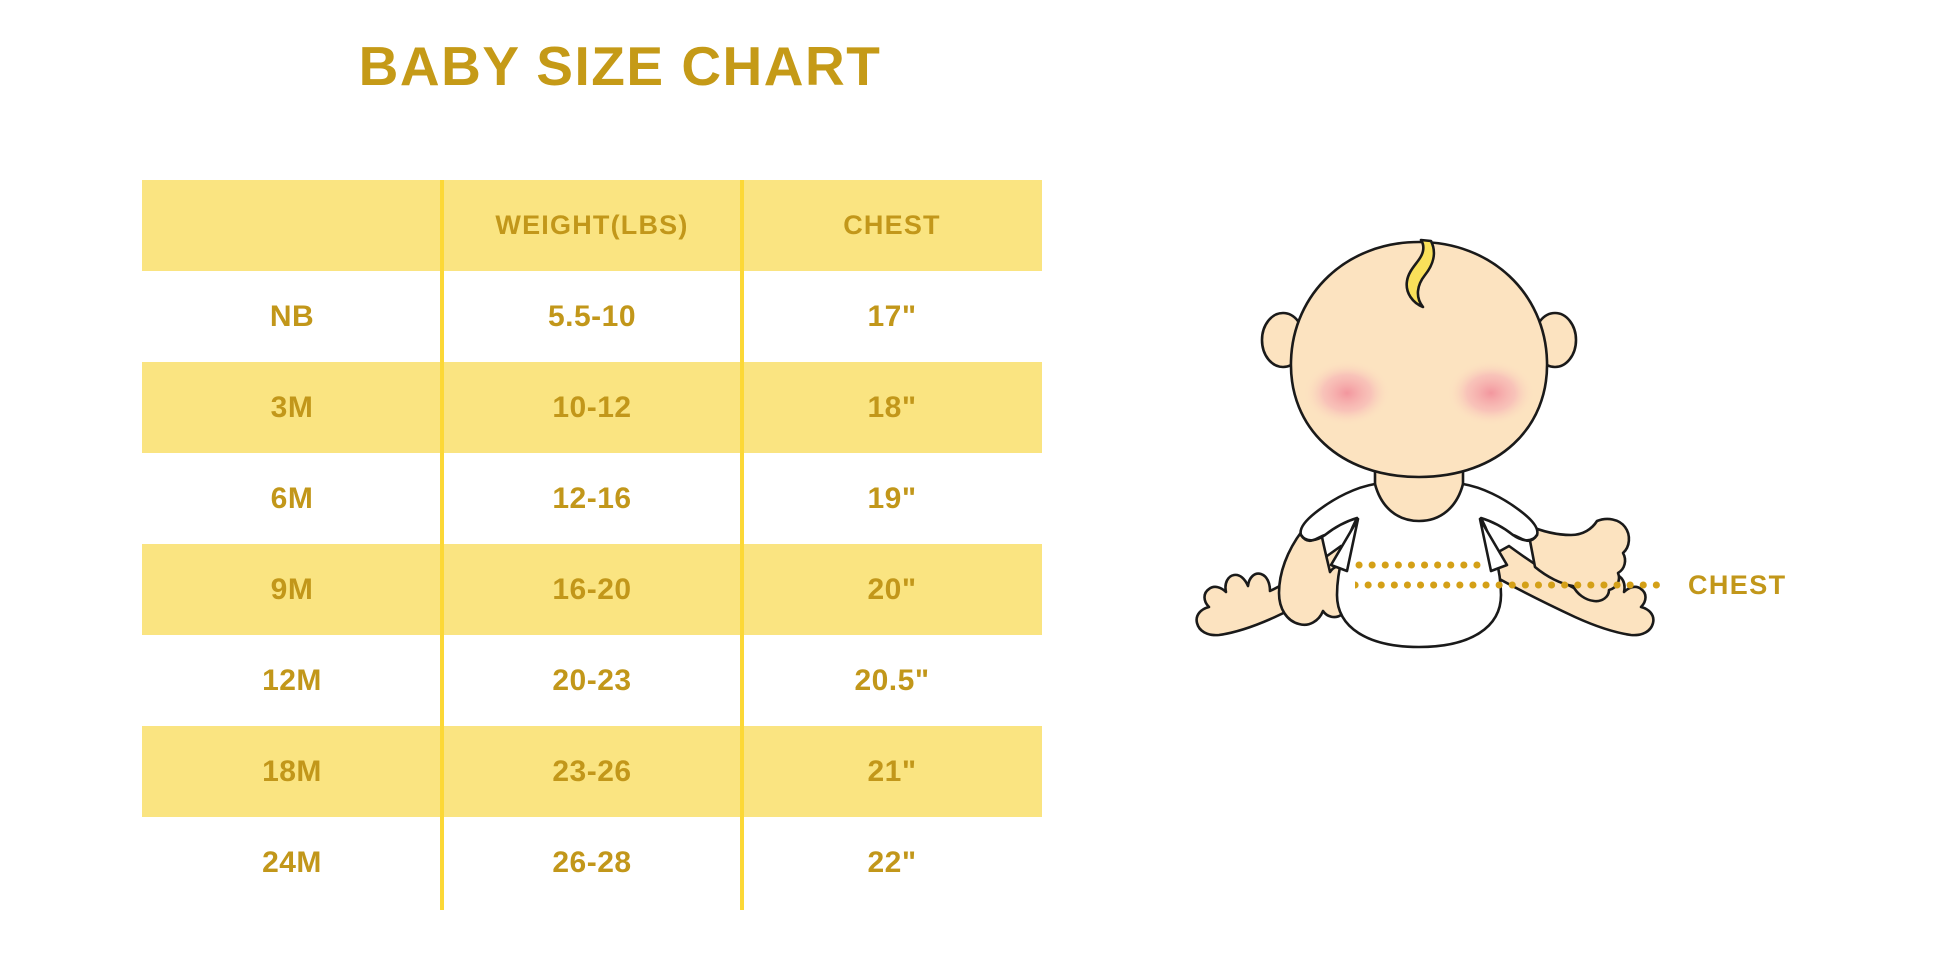  What do you see at coordinates (1491, 393) in the screenshot?
I see `baby-right-cheek` at bounding box center [1491, 393].